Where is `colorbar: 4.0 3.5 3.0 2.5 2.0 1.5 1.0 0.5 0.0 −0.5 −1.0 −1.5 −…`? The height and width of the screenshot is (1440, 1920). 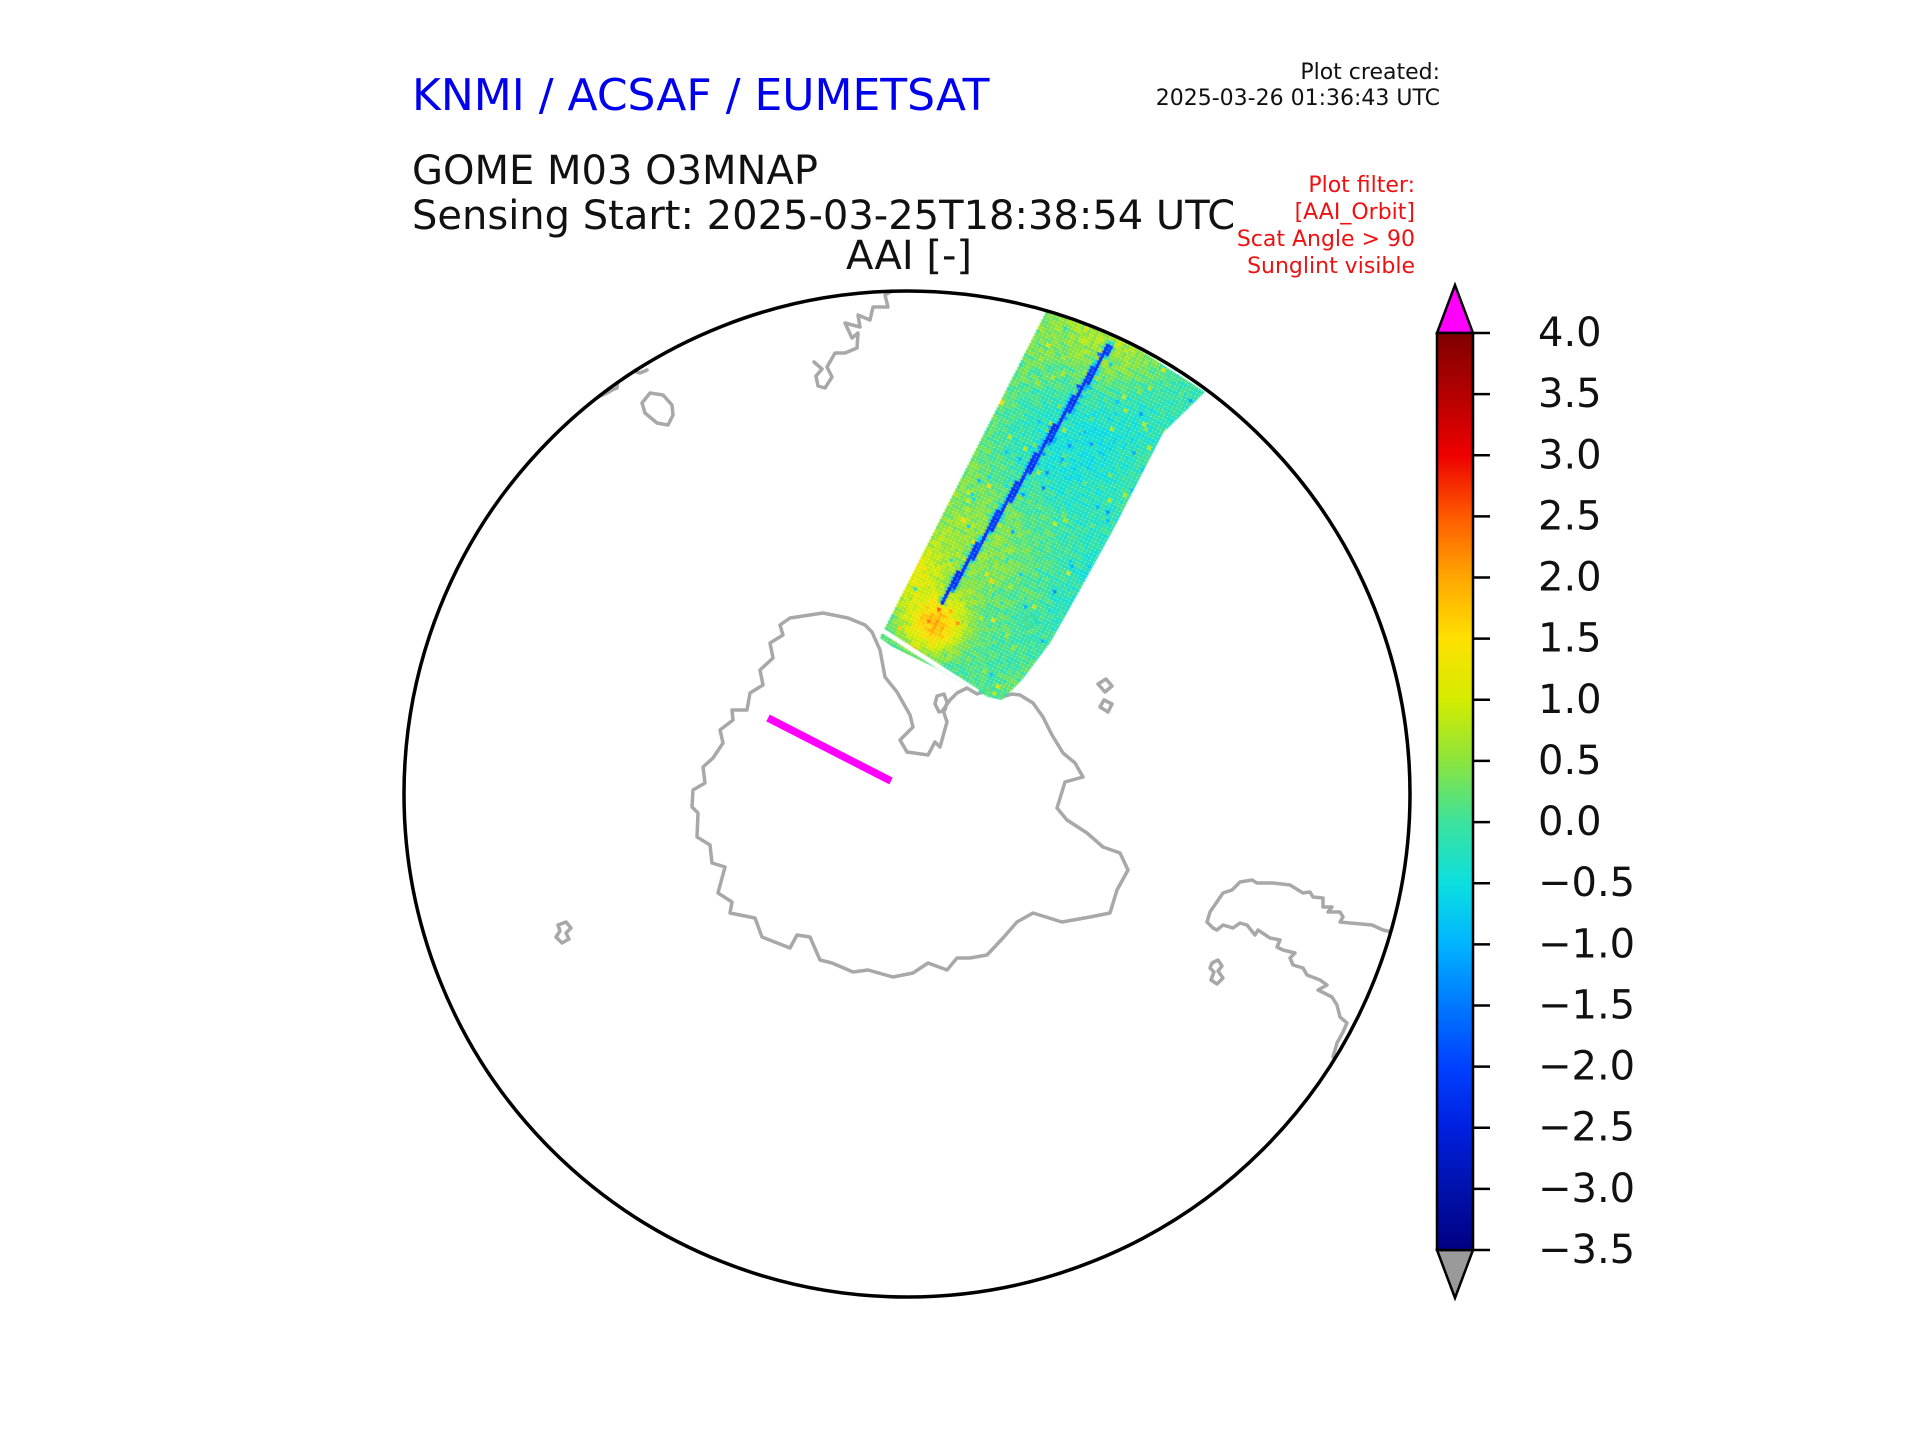
colorbar: 4.0 3.5 3.0 2.5 2.0 1.5 1.0 0.5 0.0 −0.5 −1.0 −1.5 −… is located at coordinates (1535, 791).